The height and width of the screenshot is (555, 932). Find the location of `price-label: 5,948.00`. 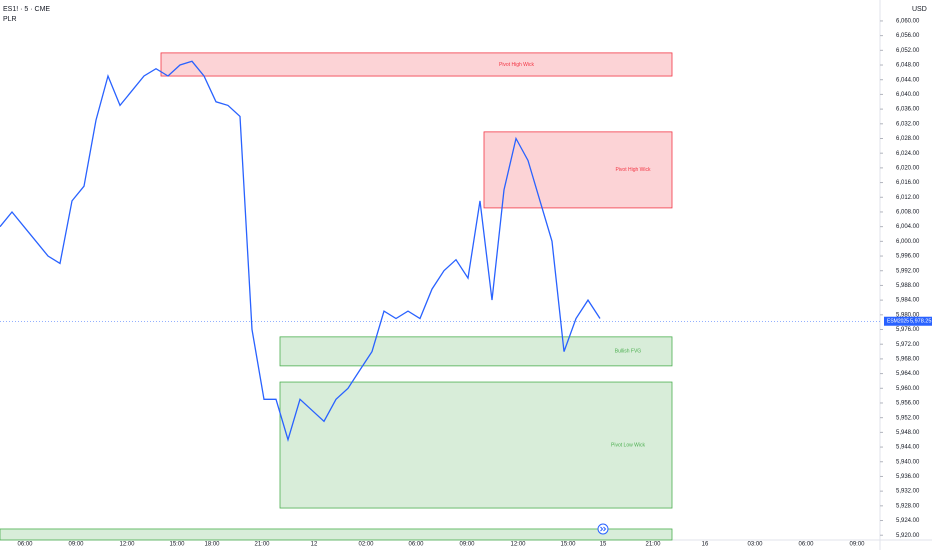

price-label: 5,948.00 is located at coordinates (908, 433).